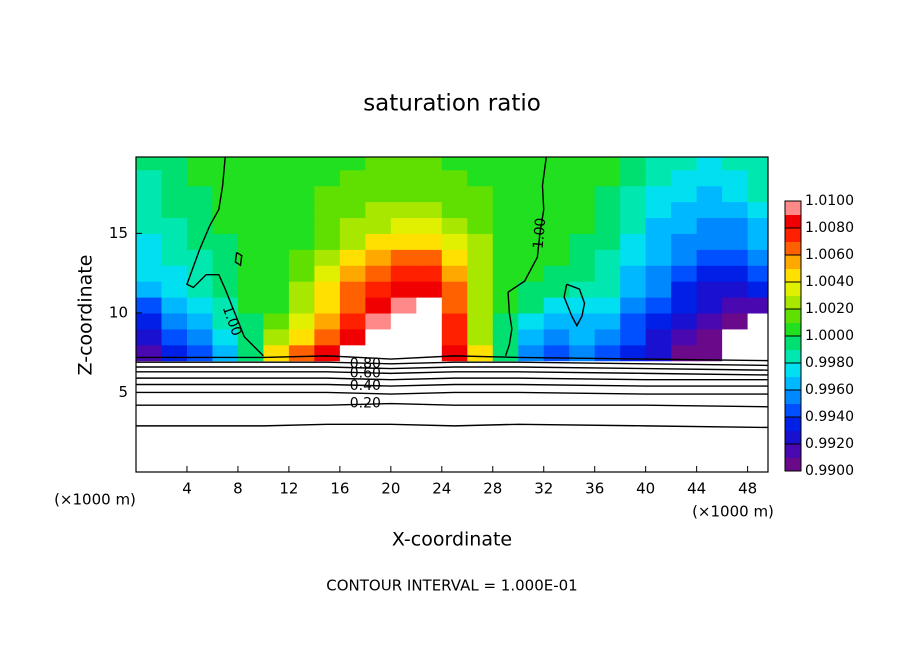 The height and width of the screenshot is (654, 904). Describe the element at coordinates (829, 363) in the screenshot. I see `colorbar-tick-label: 0.9980` at that location.